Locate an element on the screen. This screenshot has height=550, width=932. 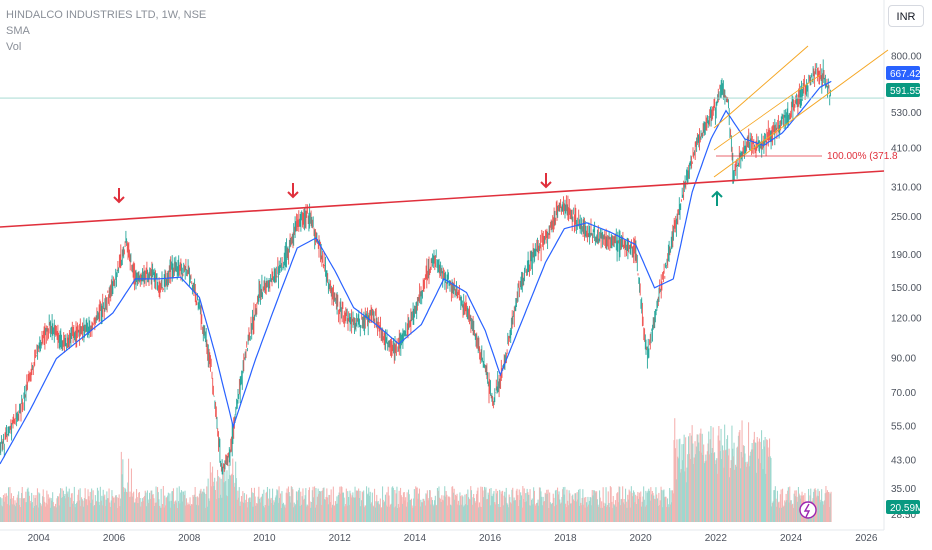
currency-button: INR is located at coordinates (906, 16).